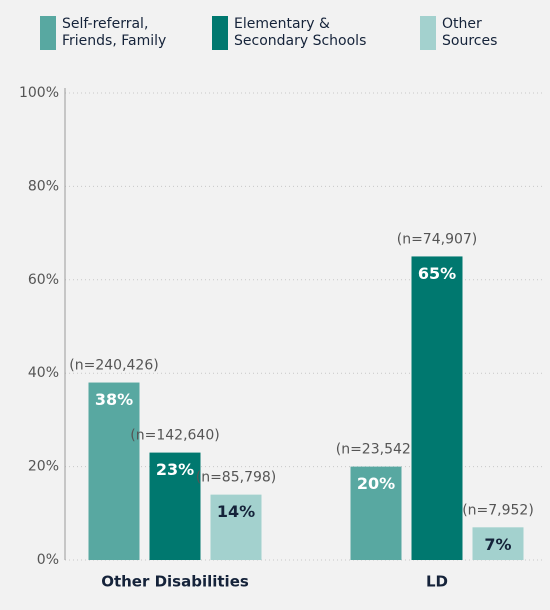 The image size is (550, 610). I want to click on y-tick-label: 100%, so click(39, 93).